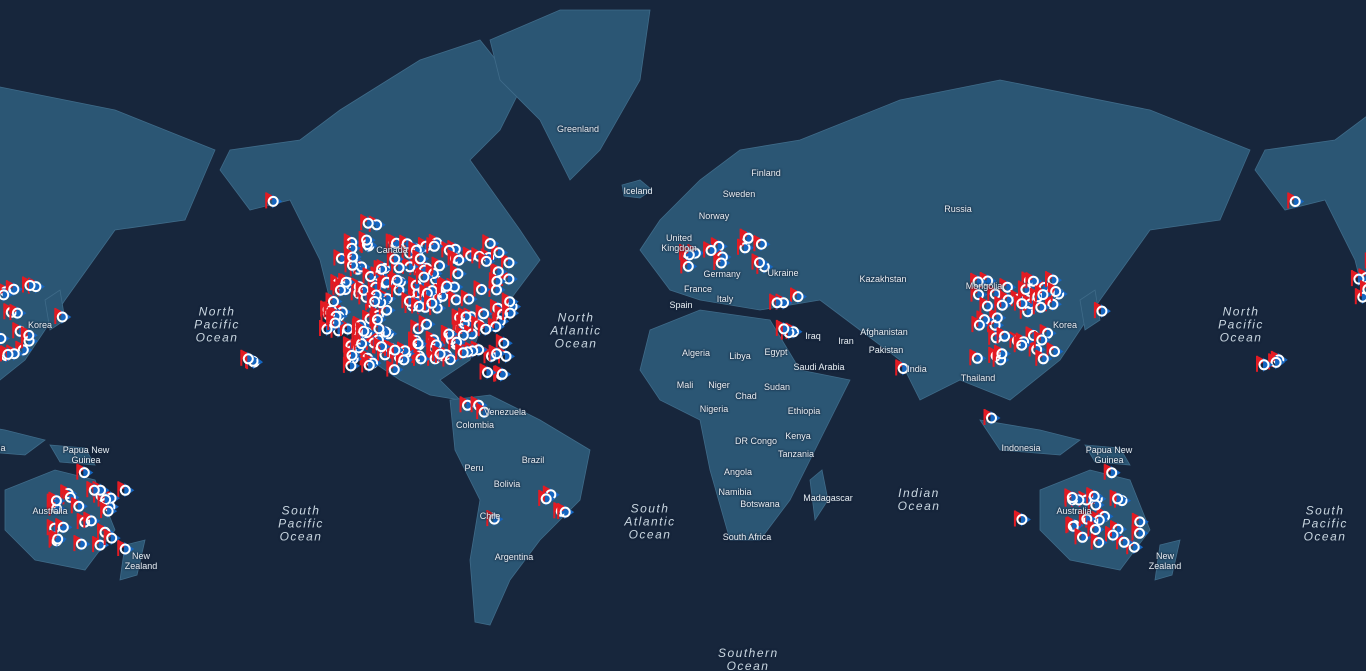  What do you see at coordinates (474, 468) in the screenshot?
I see `country-label: Peru` at bounding box center [474, 468].